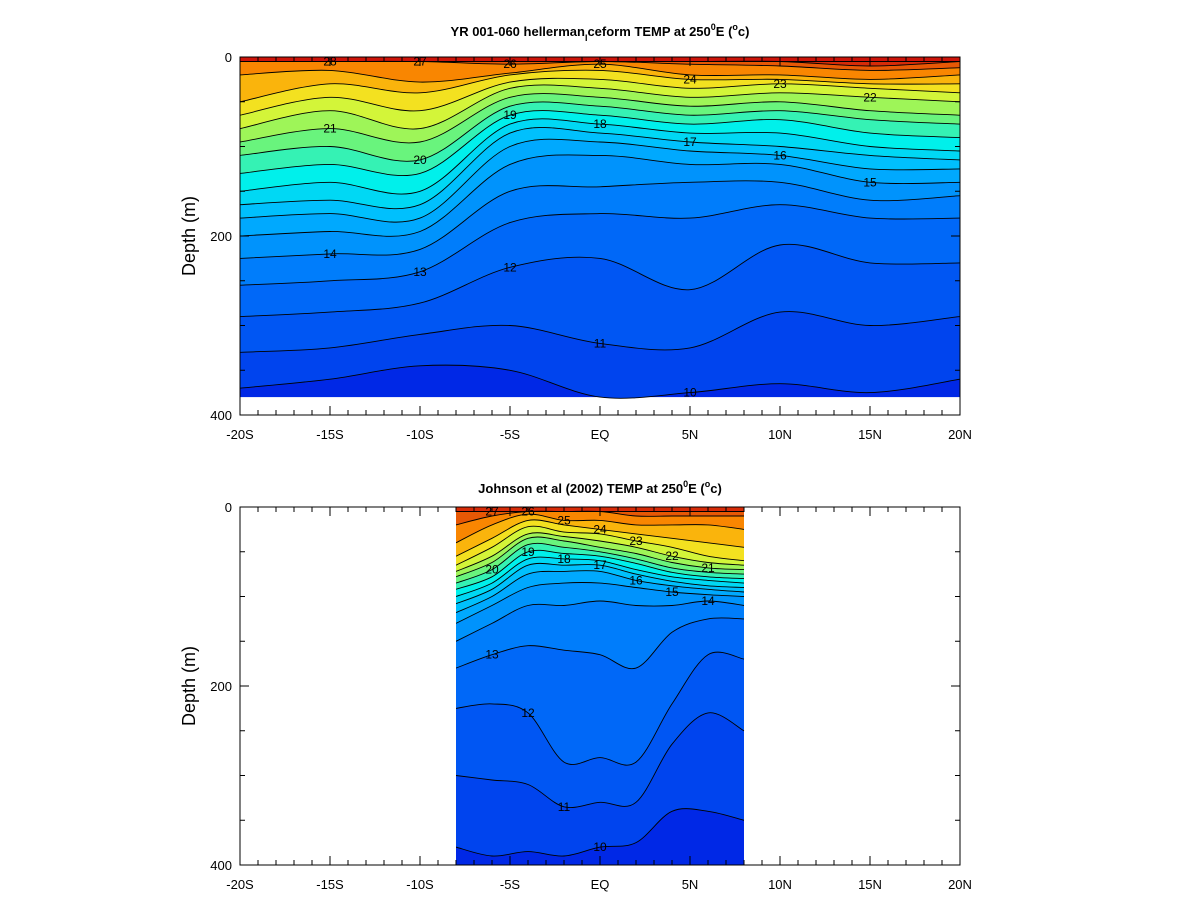  What do you see at coordinates (600, 487) in the screenshot?
I see `panel-bottom-title: Johnson et al (2002) TEMP at 2500E (oc)` at bounding box center [600, 487].